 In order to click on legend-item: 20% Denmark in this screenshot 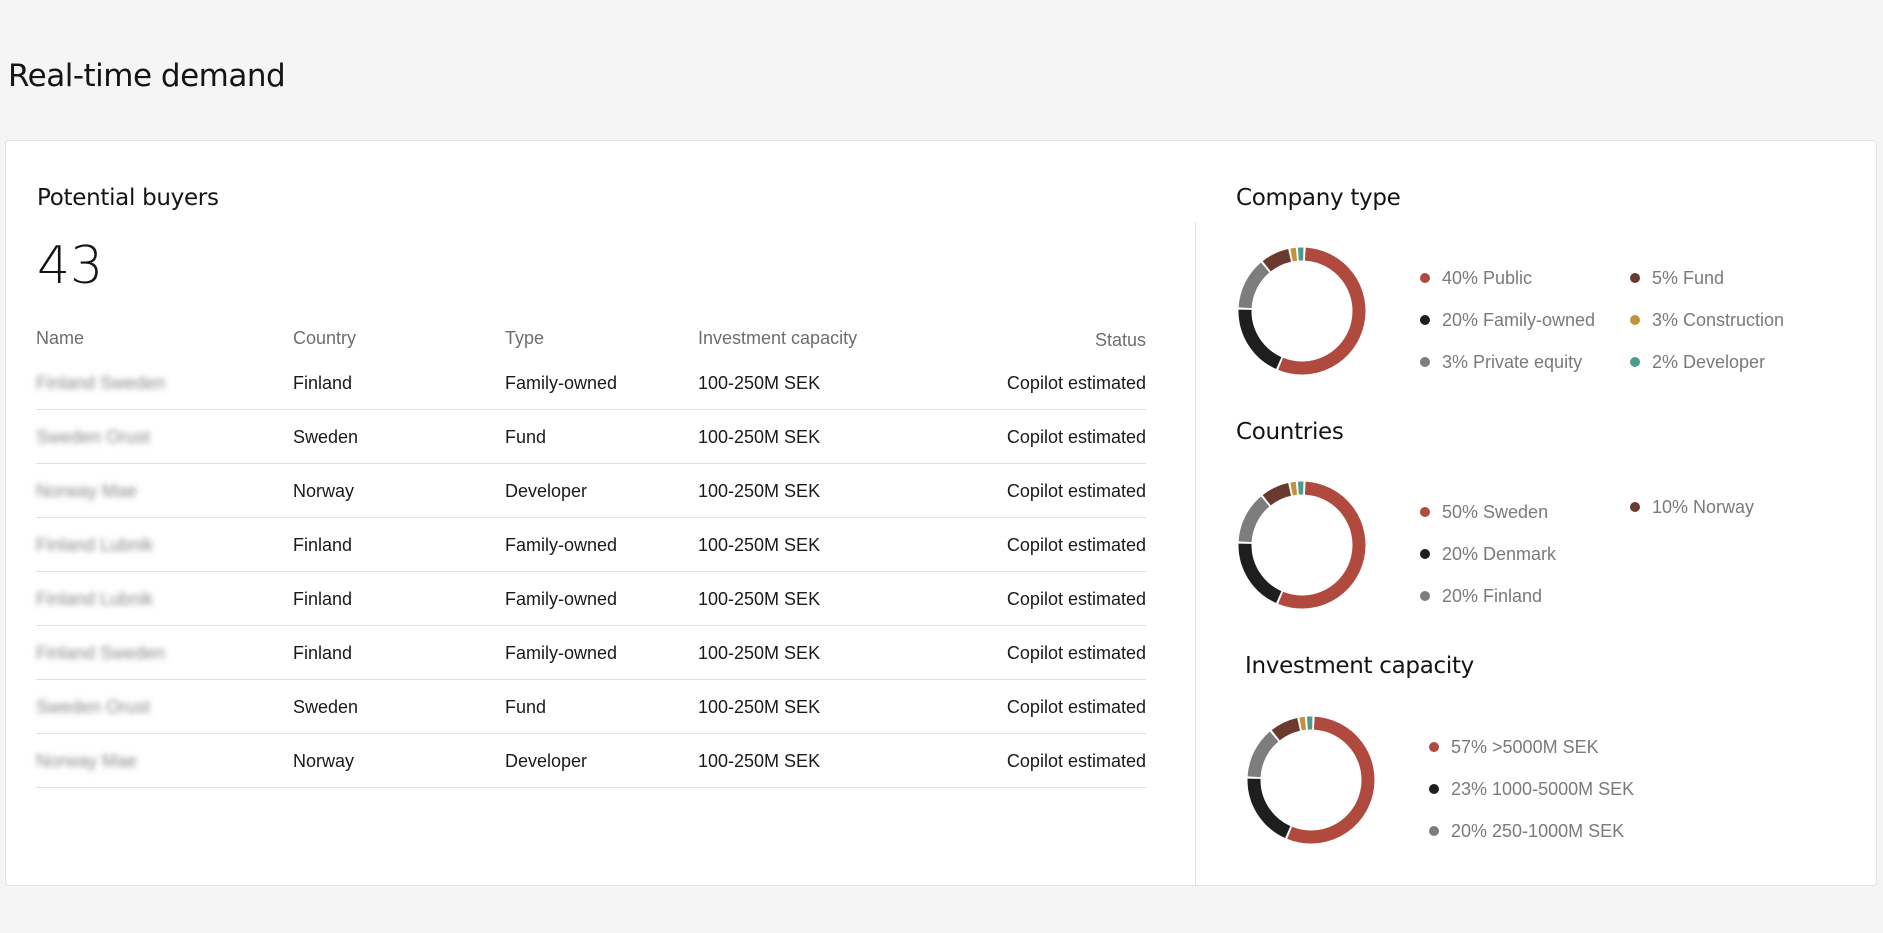, I will do `click(1488, 554)`.